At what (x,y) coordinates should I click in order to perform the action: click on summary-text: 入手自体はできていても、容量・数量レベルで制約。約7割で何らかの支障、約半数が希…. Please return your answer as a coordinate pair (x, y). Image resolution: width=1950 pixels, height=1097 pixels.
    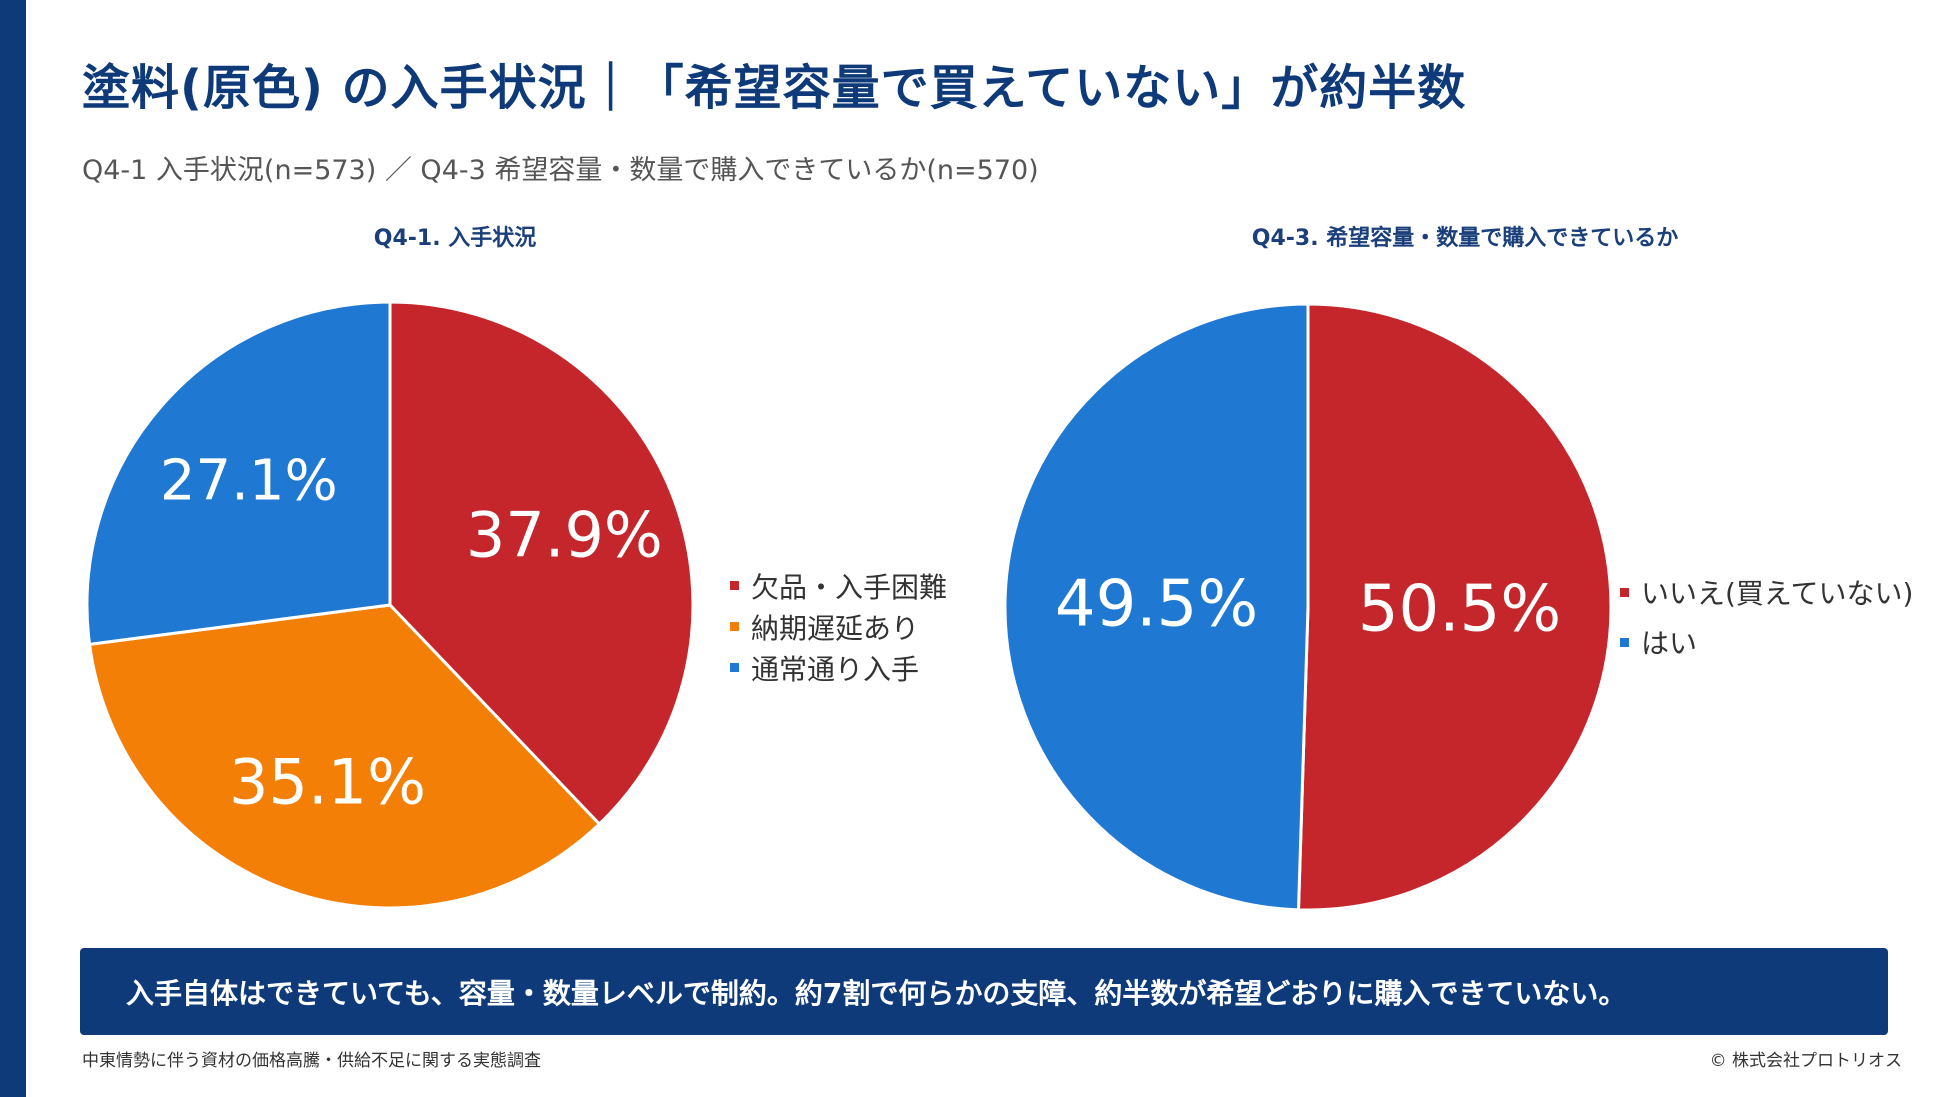
    Looking at the image, I should click on (876, 993).